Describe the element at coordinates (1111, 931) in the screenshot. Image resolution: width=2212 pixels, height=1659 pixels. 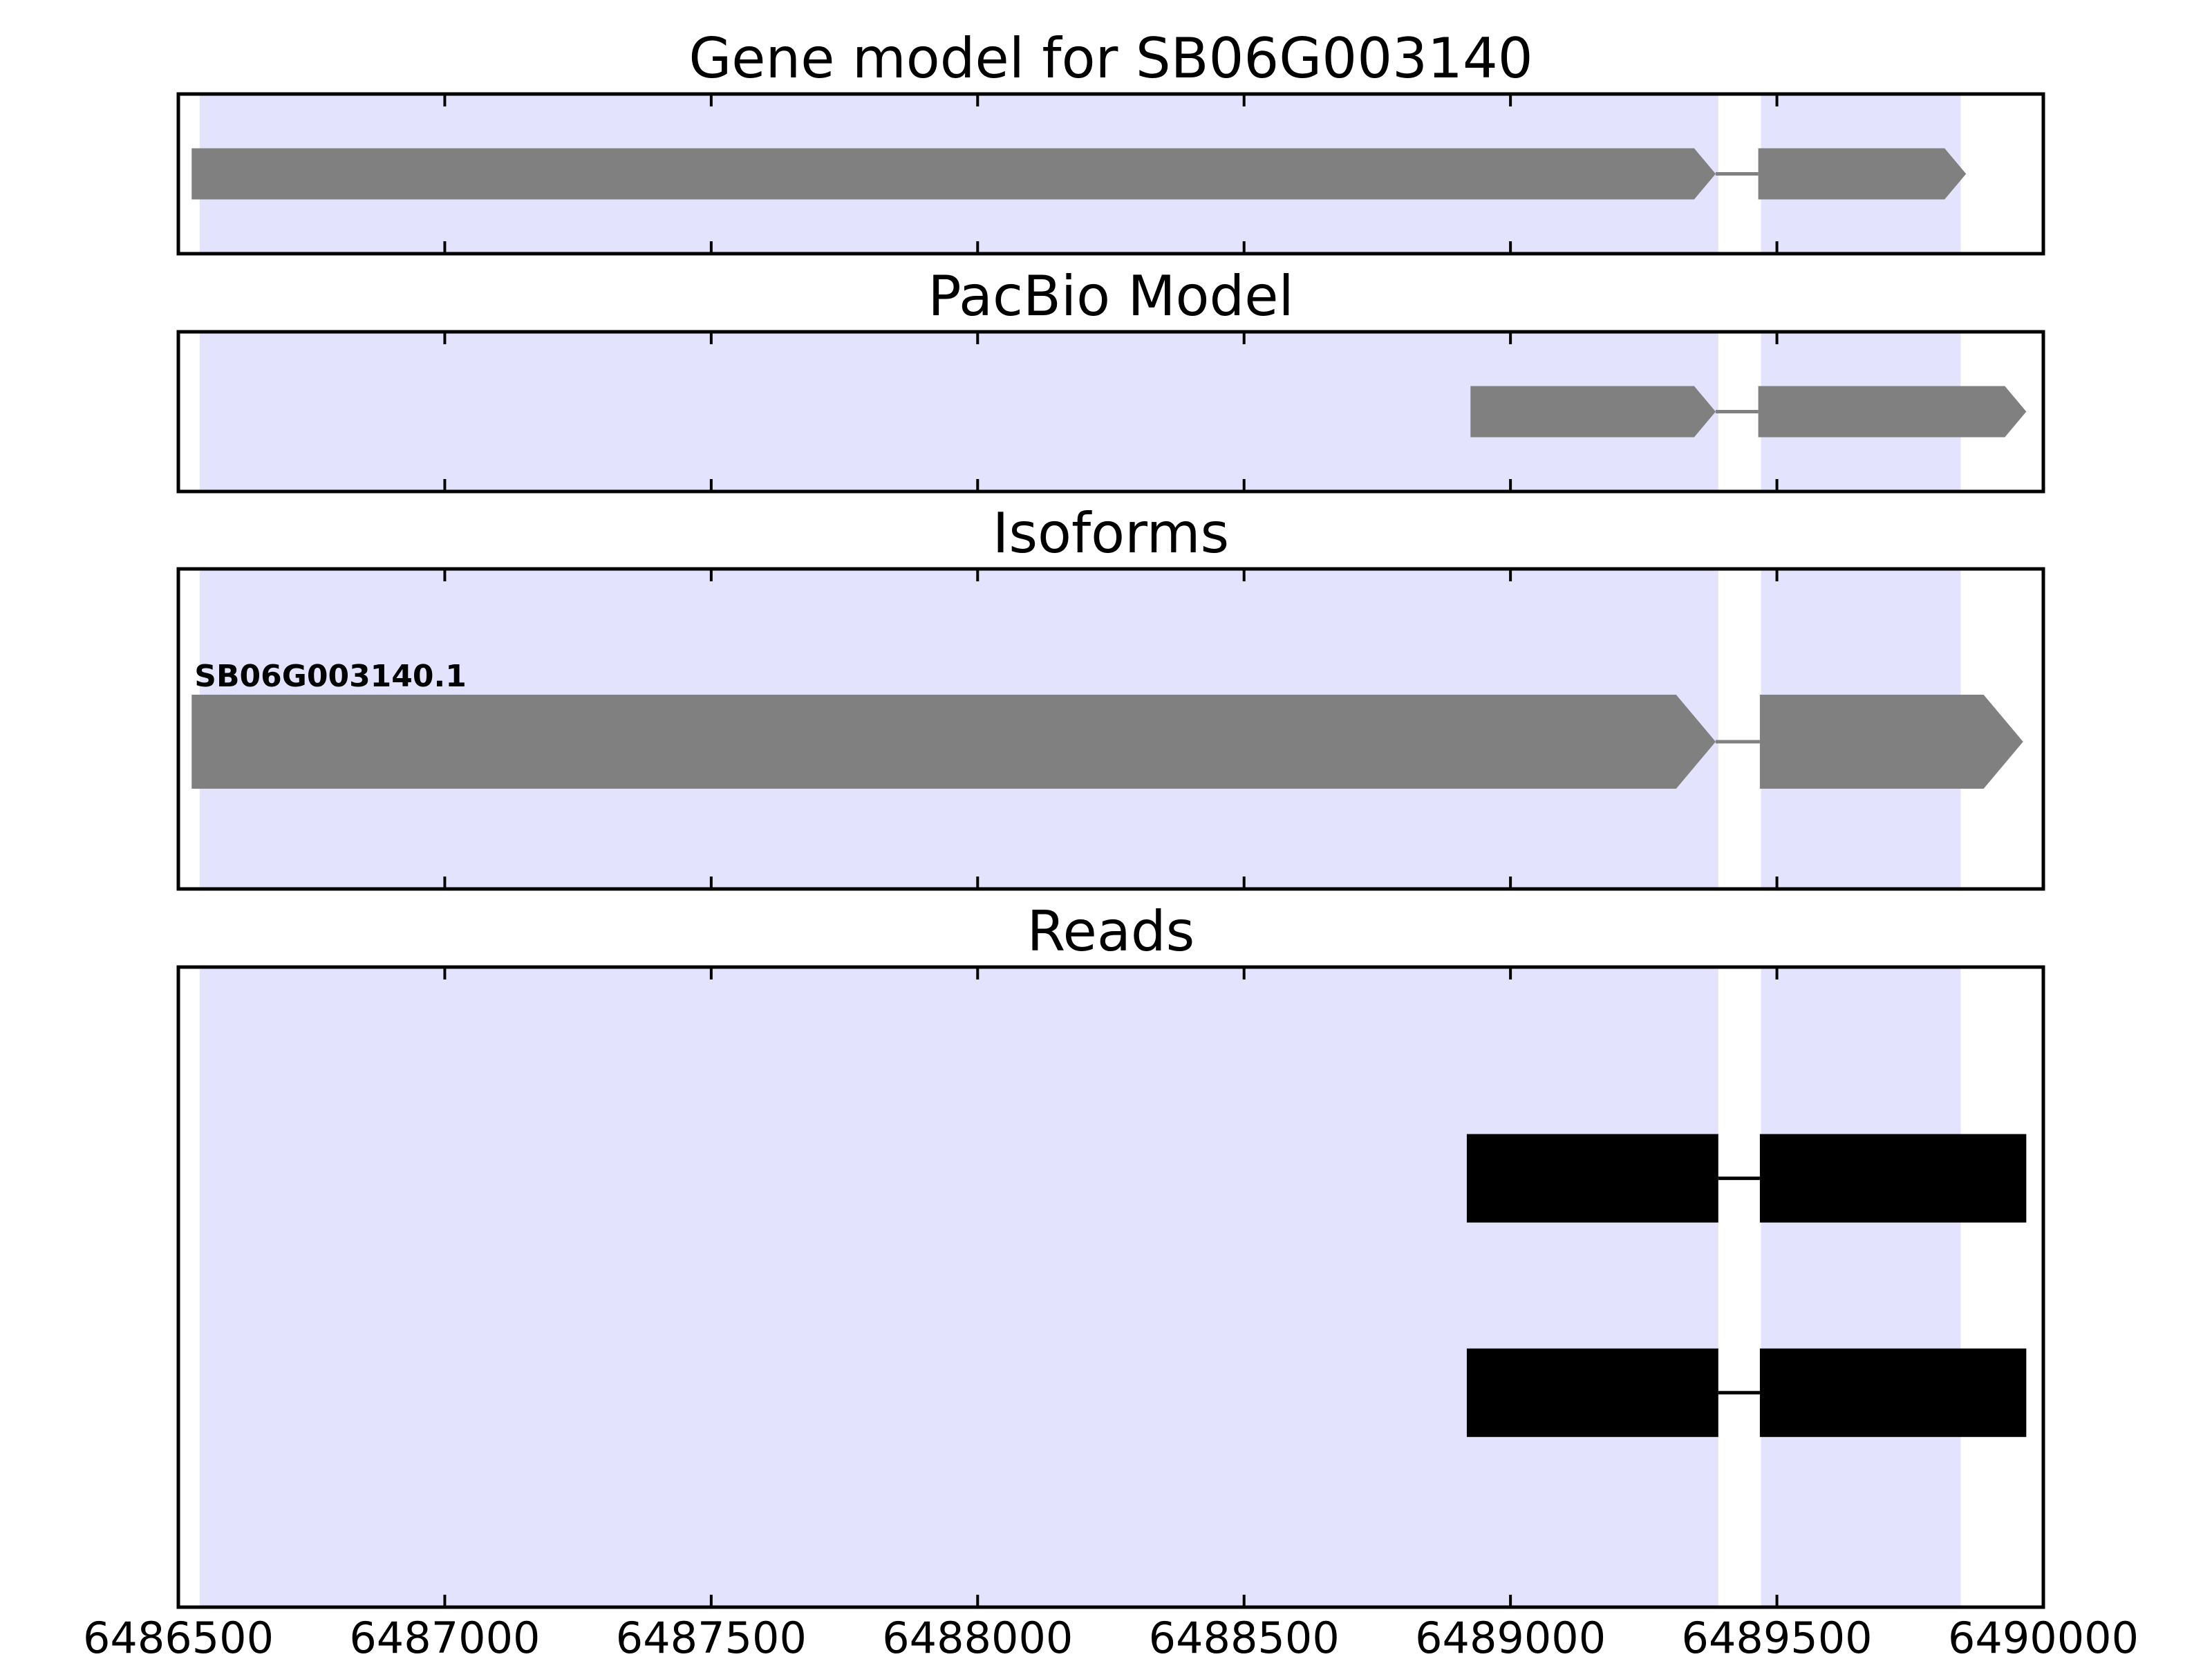
I see `panel-title: Reads` at that location.